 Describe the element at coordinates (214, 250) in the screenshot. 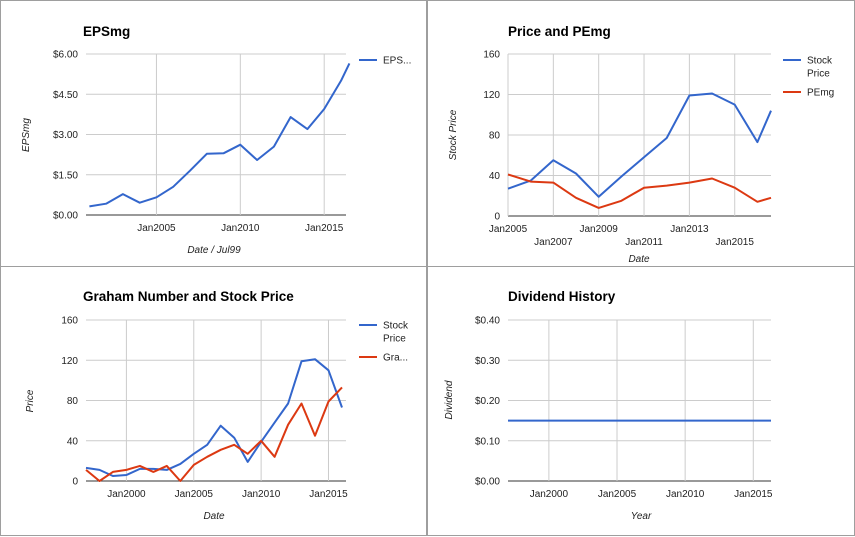

I see `x-axis-label: Date / Jul99` at that location.